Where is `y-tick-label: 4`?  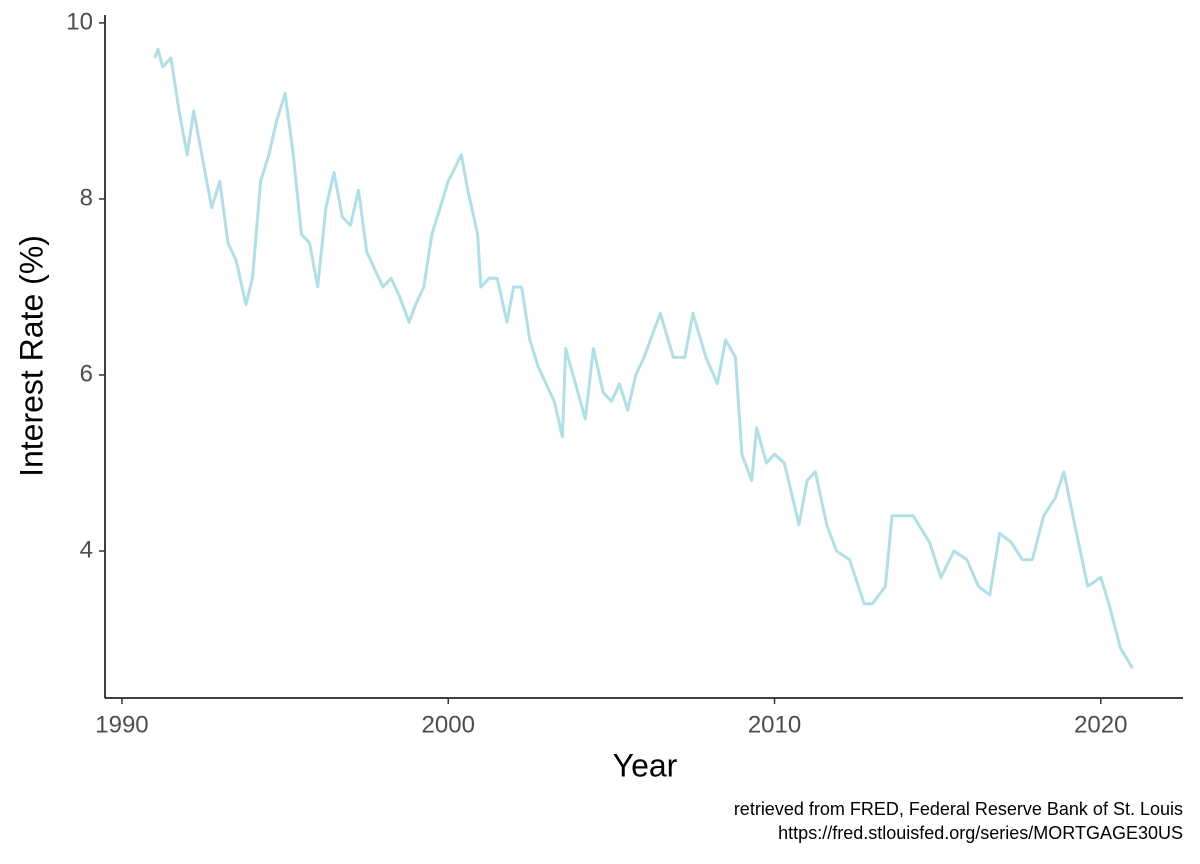 y-tick-label: 4 is located at coordinates (86, 549).